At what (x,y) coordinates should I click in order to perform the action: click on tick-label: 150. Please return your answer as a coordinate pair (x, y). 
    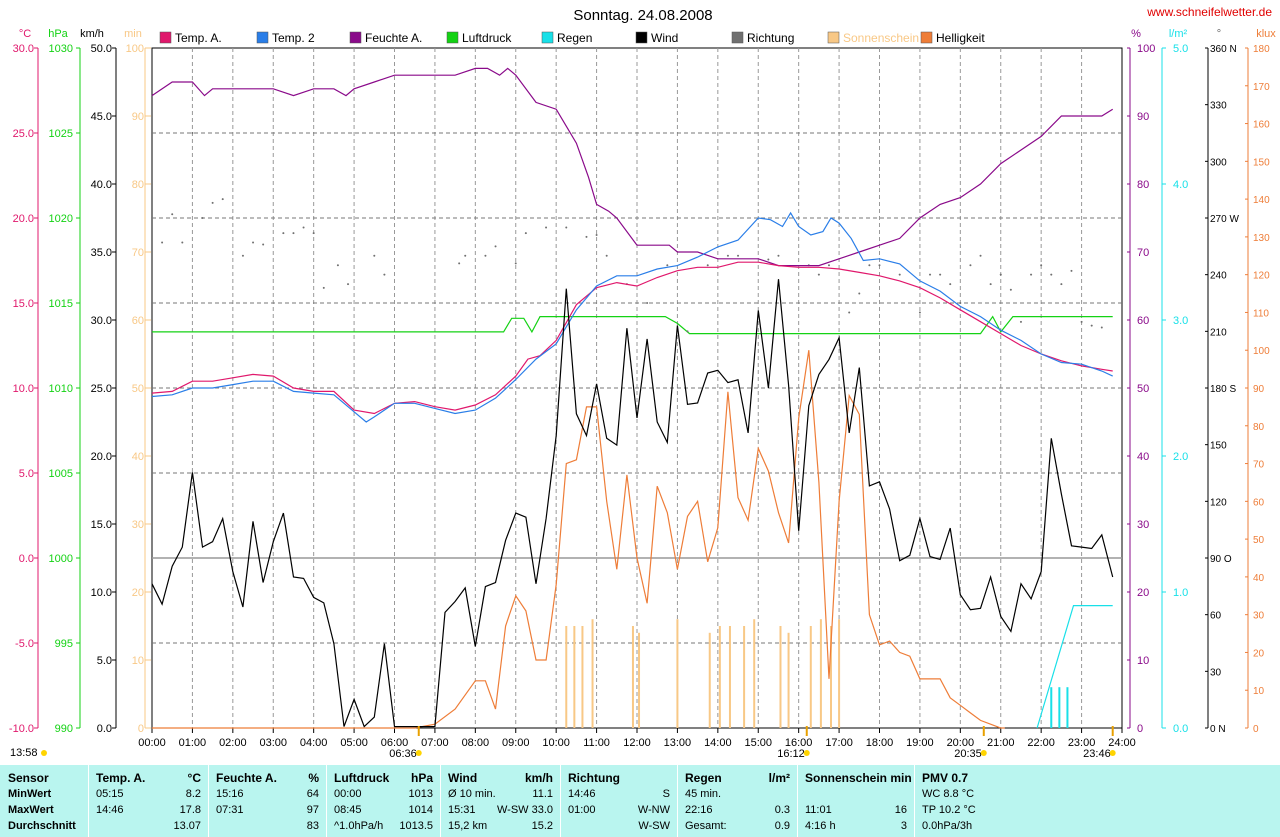
    Looking at the image, I should click on (1218, 446).